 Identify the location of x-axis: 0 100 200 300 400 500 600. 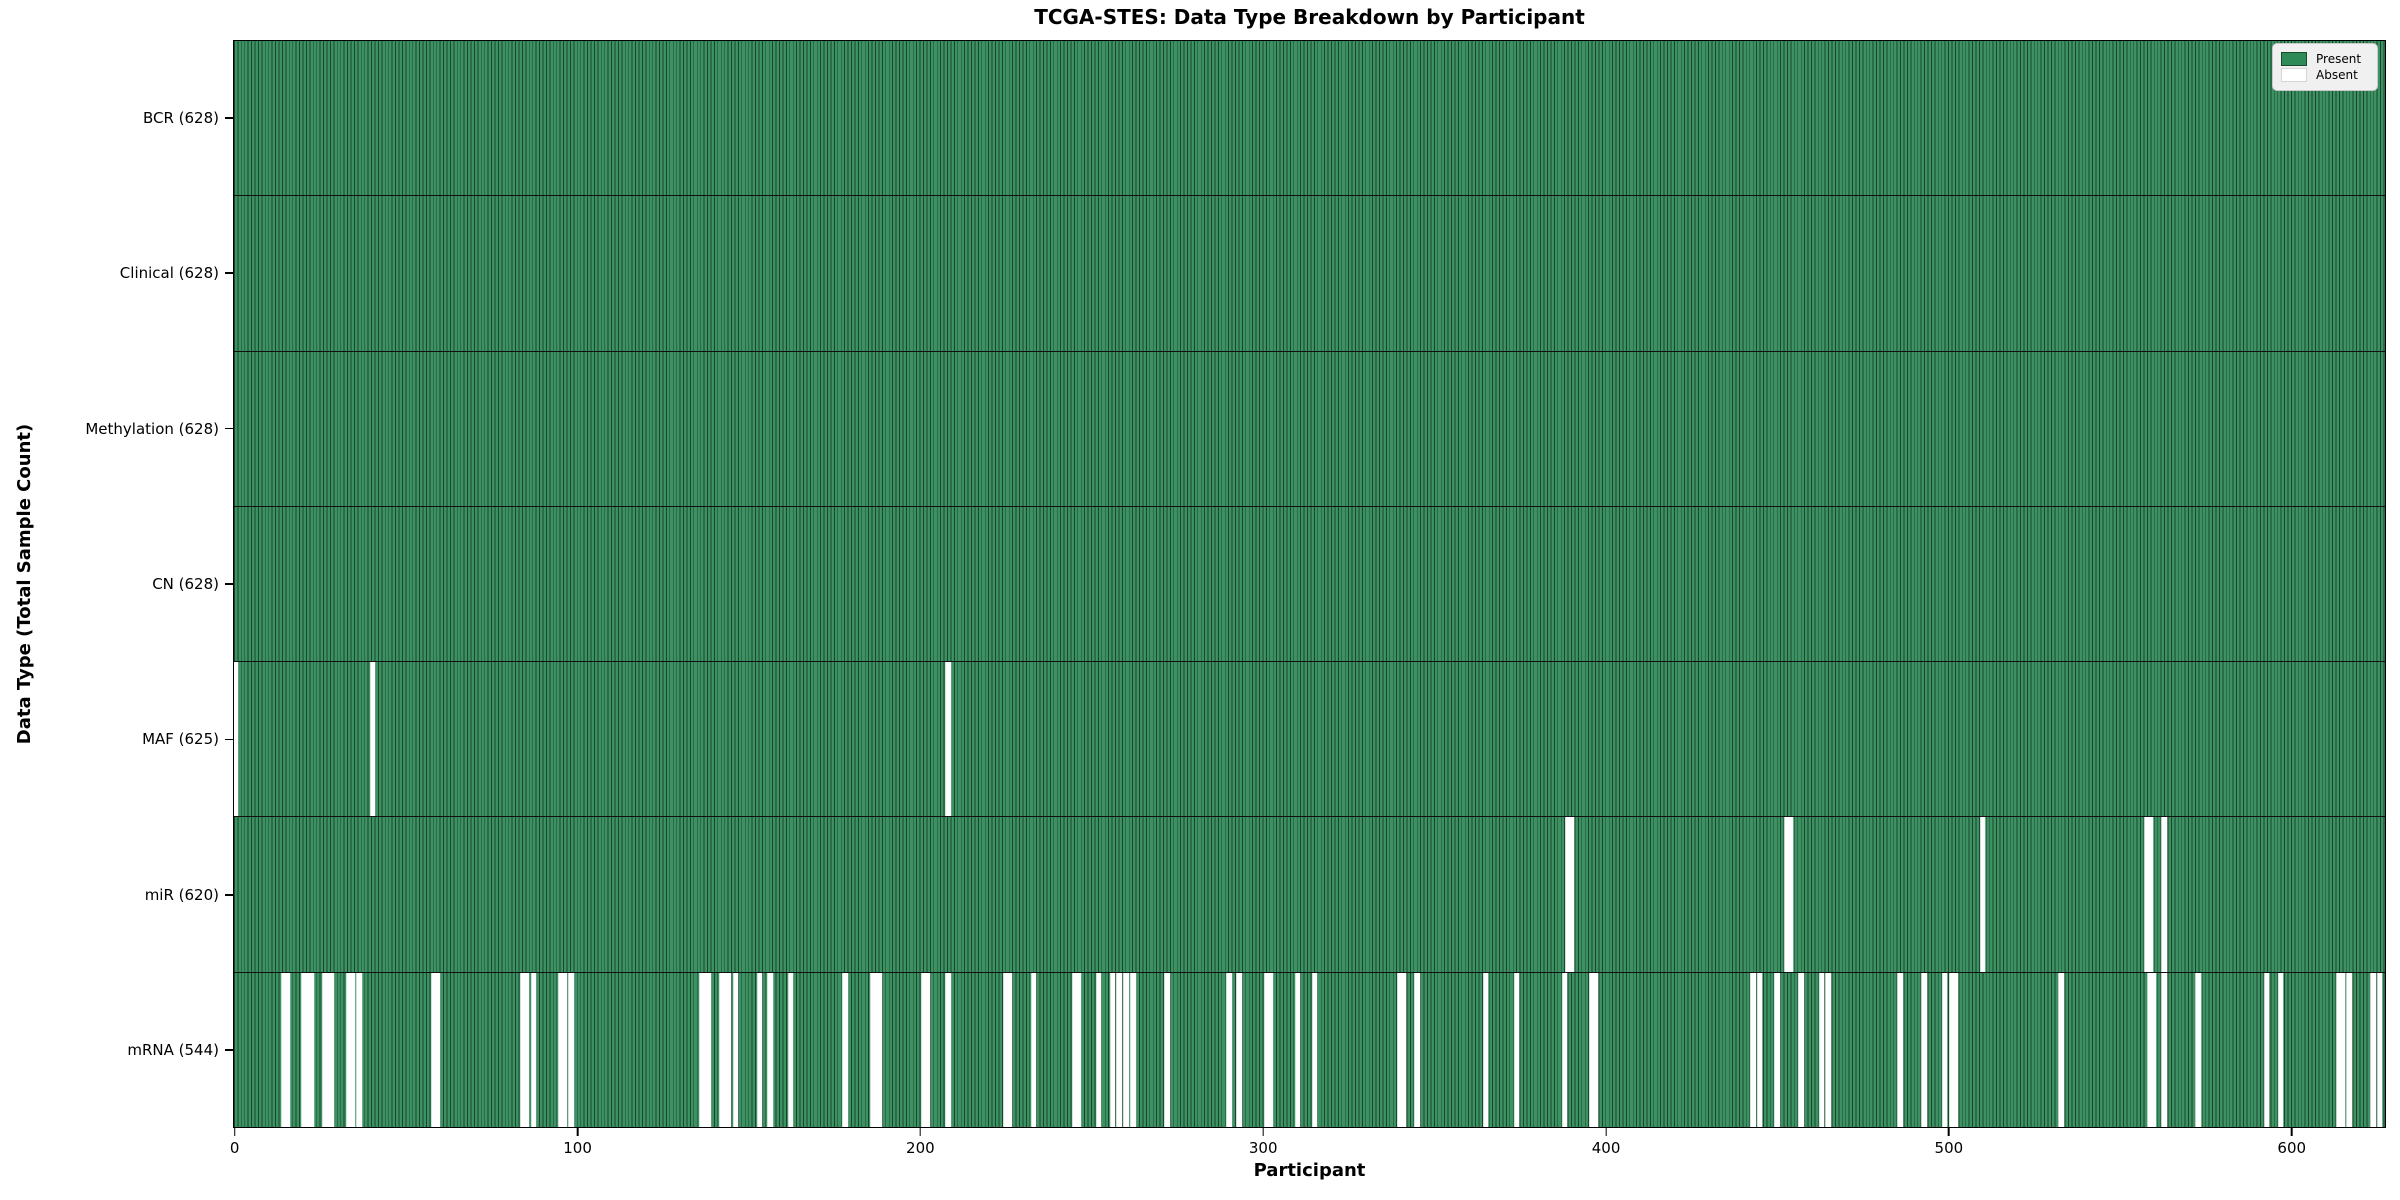
(1307, 1148).